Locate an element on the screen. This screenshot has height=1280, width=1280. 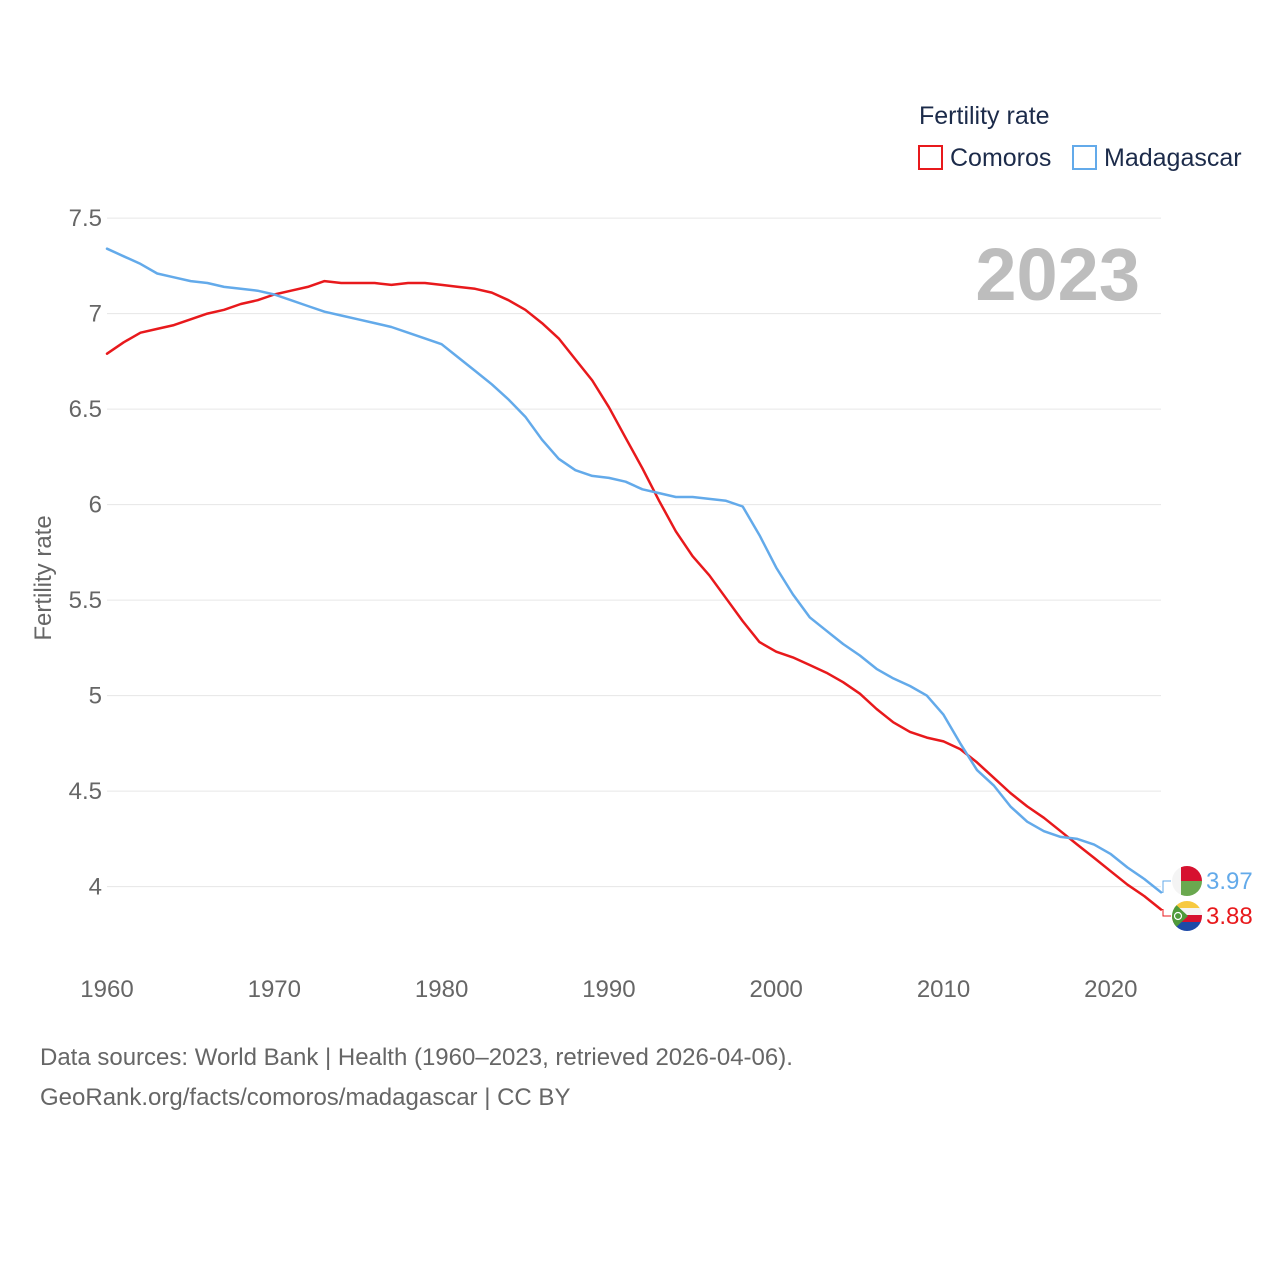
year-label: 2023 is located at coordinates (1057, 274).